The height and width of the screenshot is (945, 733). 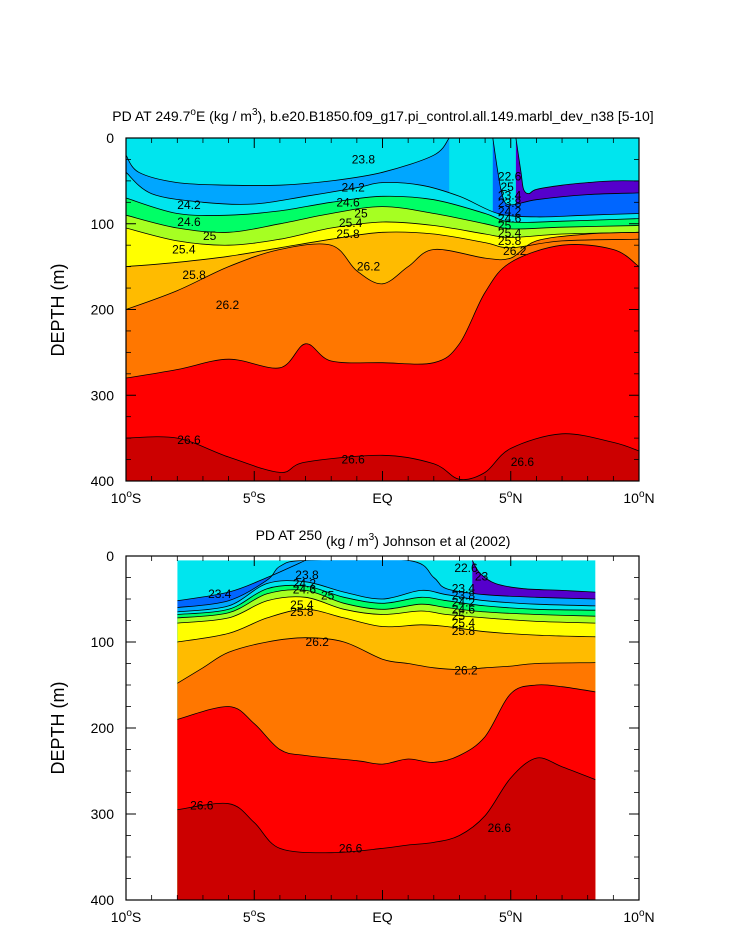 What do you see at coordinates (103, 224) in the screenshot?
I see `y-tick-label: 100` at bounding box center [103, 224].